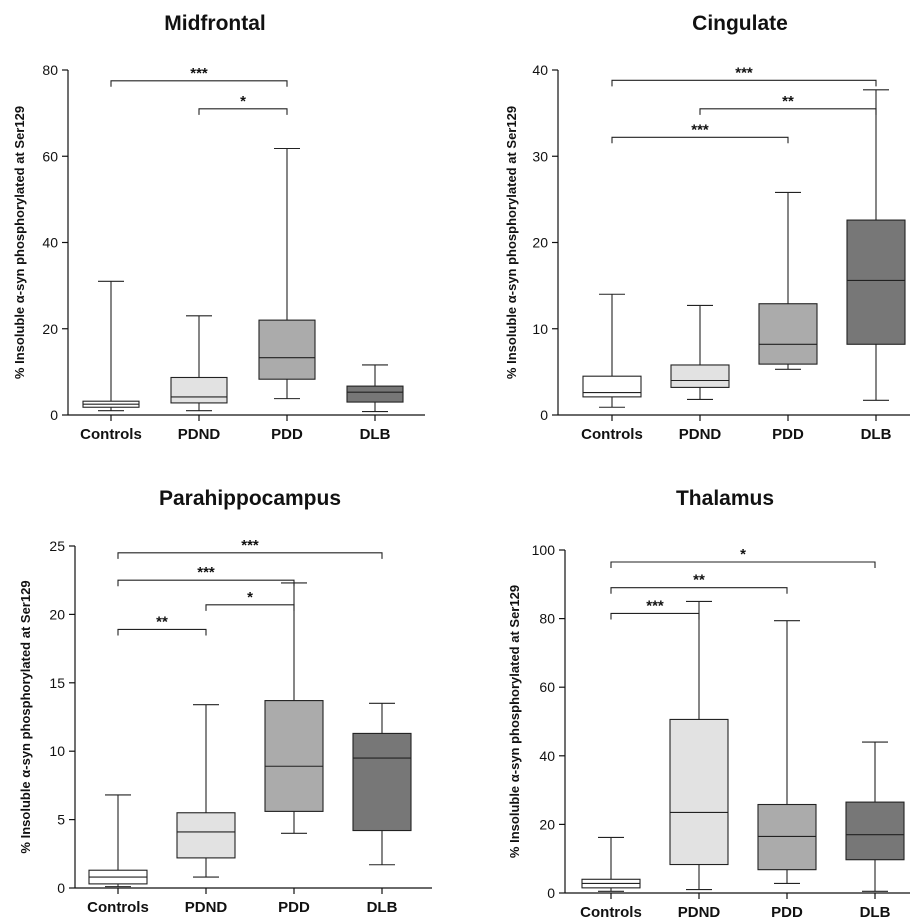  I want to click on y-tick-label: 5, so click(61, 820).